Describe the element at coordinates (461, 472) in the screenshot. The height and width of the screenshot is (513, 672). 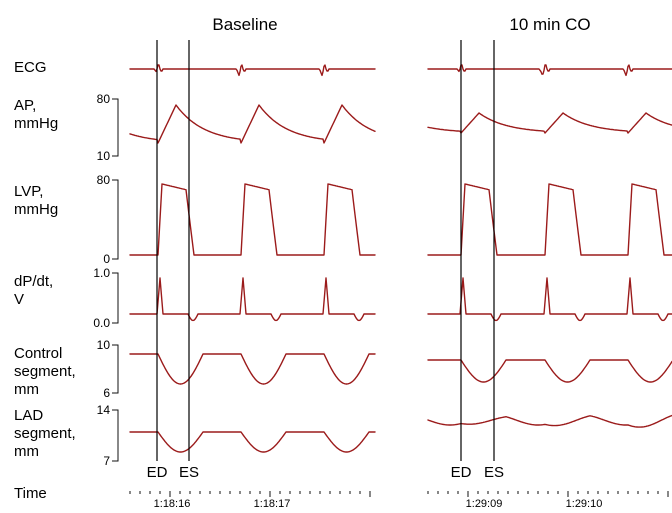
I see `ed-label-co: ED` at that location.